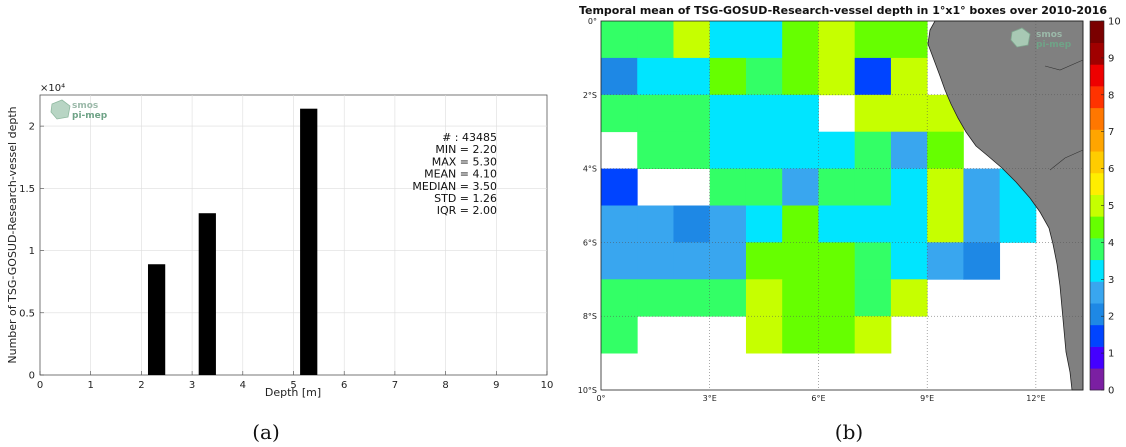 This screenshot has width=1126, height=447. I want to click on map-y-tick-label: 6°S, so click(590, 242).